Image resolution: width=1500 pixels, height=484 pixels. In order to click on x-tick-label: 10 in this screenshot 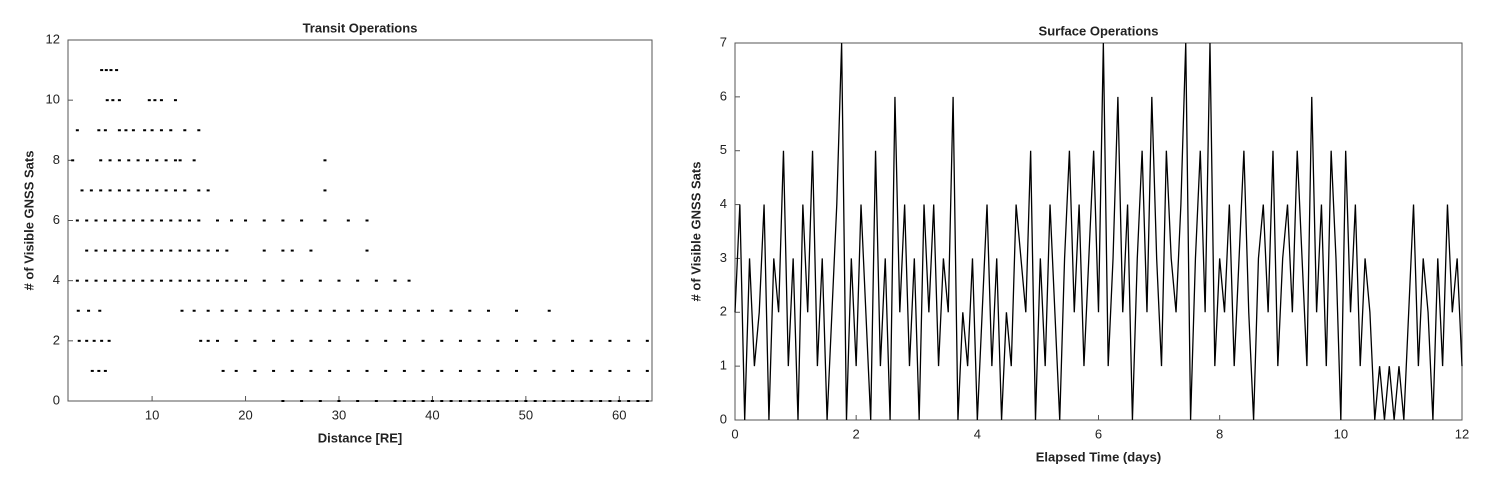, I will do `click(1341, 433)`.